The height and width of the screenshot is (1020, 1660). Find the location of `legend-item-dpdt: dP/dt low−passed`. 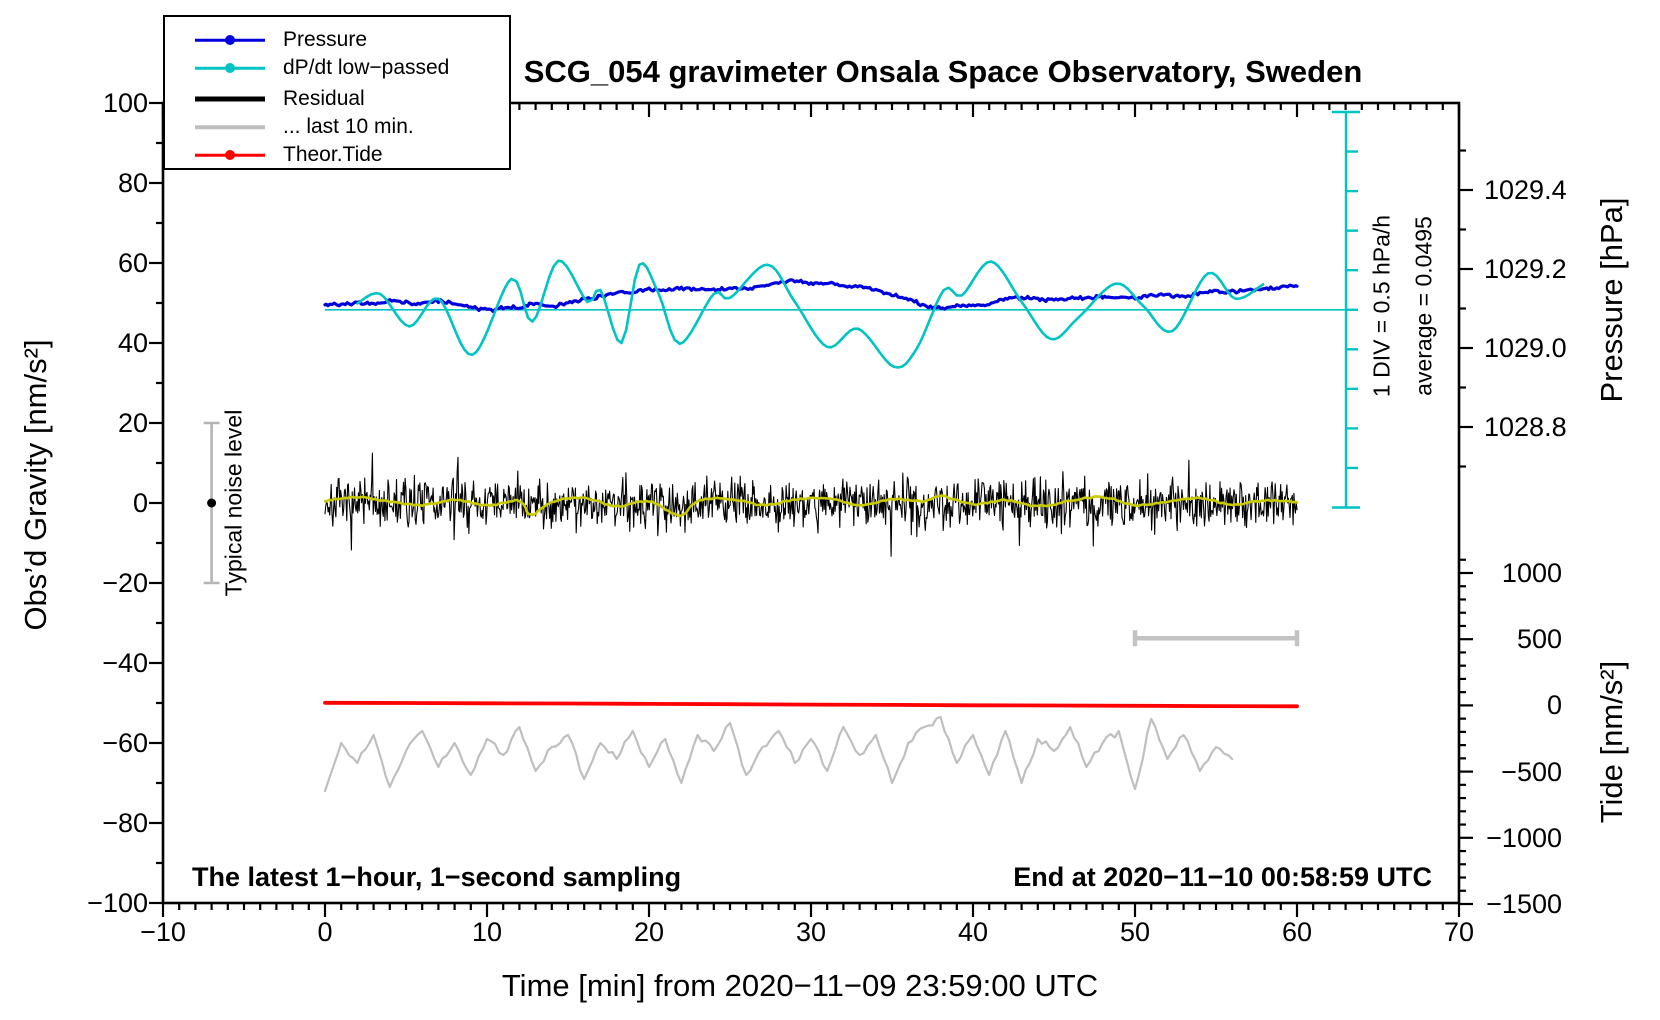

legend-item-dpdt: dP/dt low−passed is located at coordinates (337, 68).